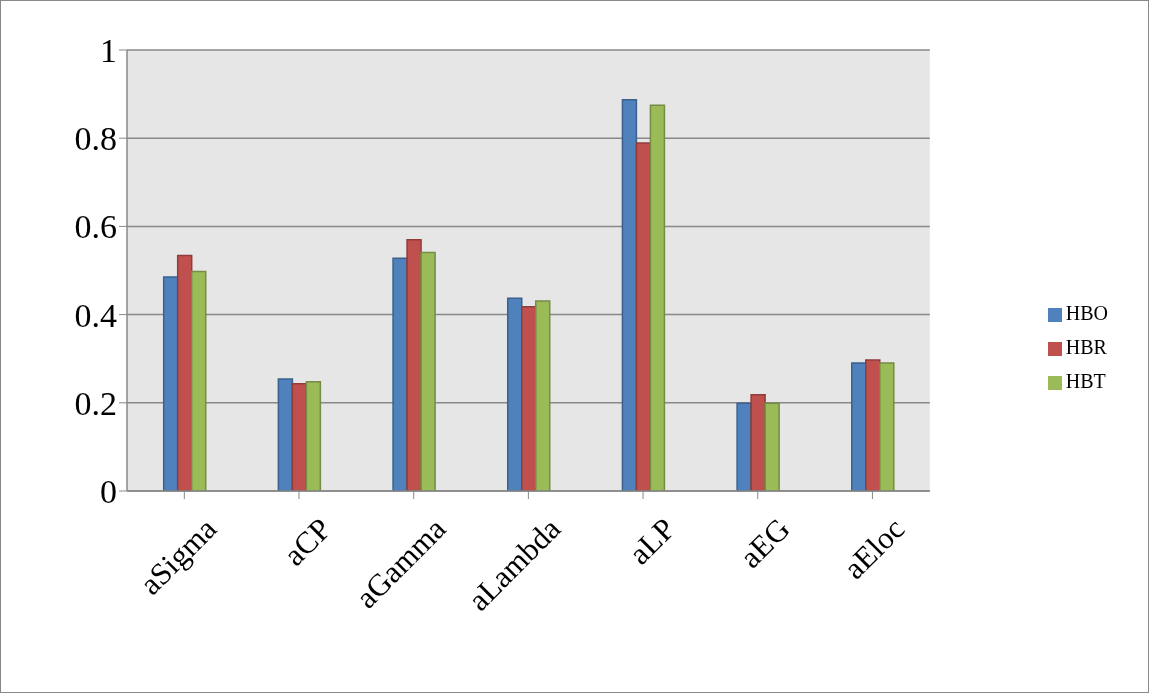 The height and width of the screenshot is (693, 1149). Describe the element at coordinates (1086, 312) in the screenshot. I see `legend-label: HBO` at that location.